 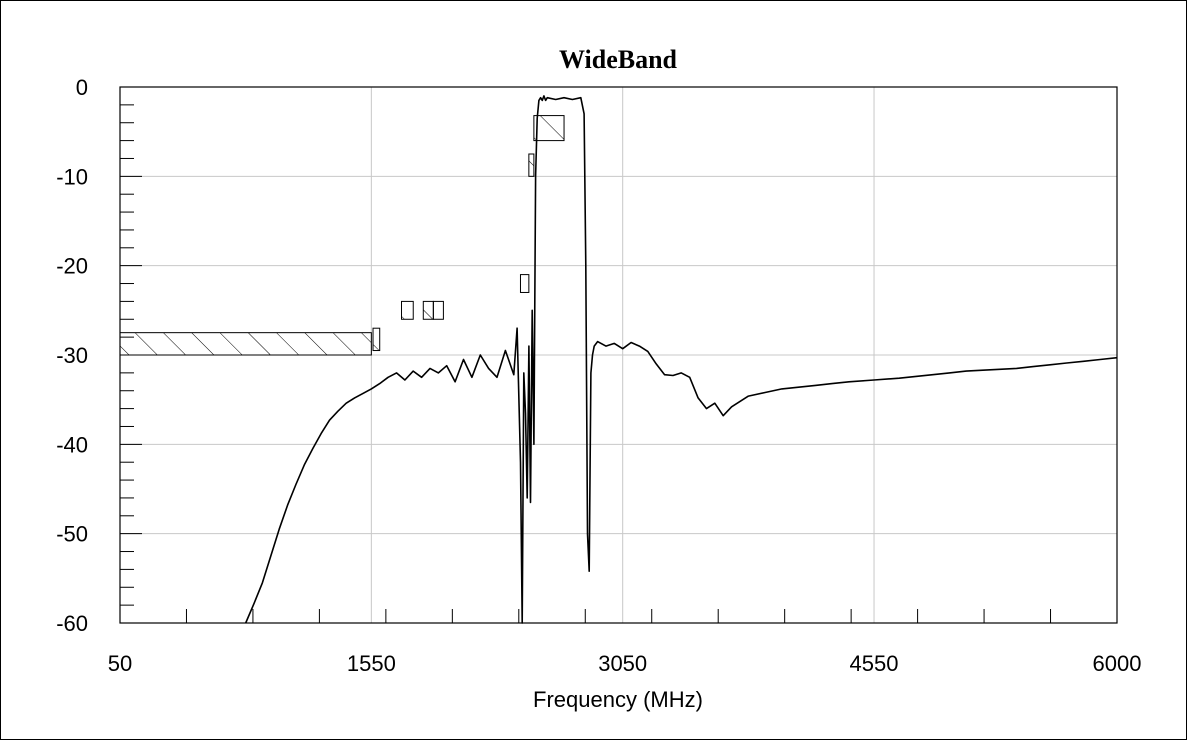 What do you see at coordinates (371, 663) in the screenshot?
I see `x-tick-label: 1550` at bounding box center [371, 663].